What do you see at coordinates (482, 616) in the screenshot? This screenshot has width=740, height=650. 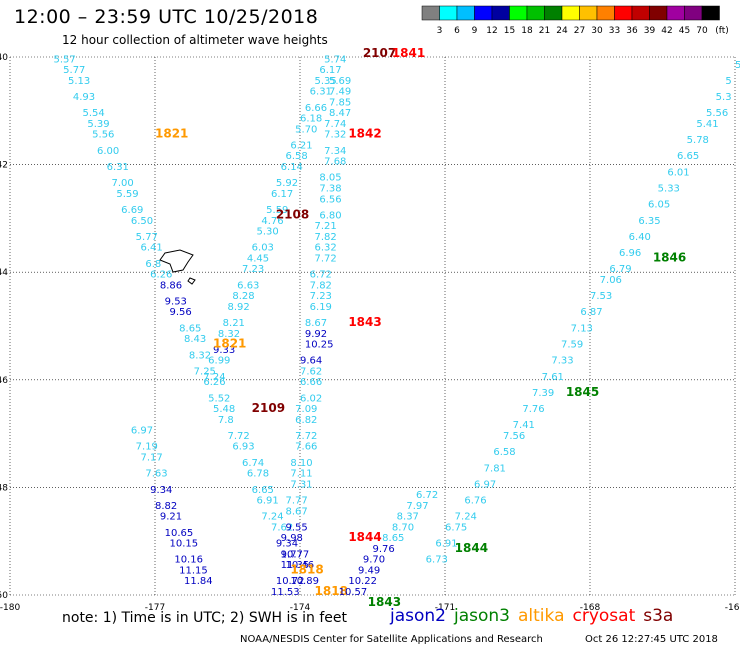 I see `legend-entry-jason3: jason3` at bounding box center [482, 616].